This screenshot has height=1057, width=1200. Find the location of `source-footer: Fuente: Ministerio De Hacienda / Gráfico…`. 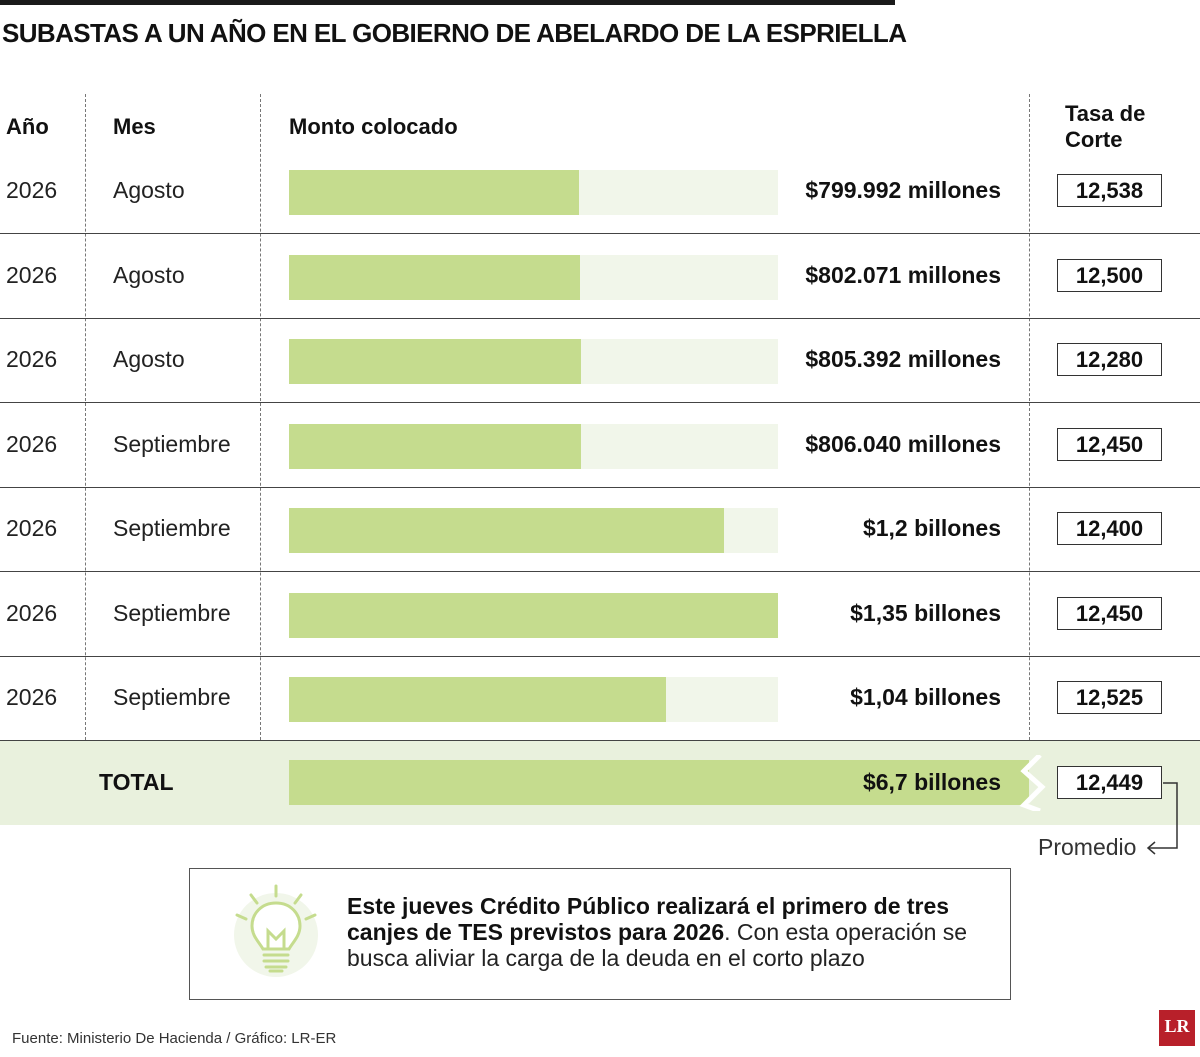

source-footer: Fuente: Ministerio De Hacienda / Gráfico… is located at coordinates (174, 1038).